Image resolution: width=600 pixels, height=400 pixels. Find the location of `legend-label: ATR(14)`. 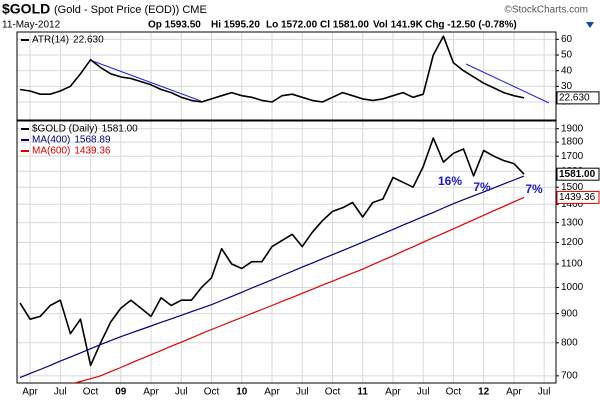

legend-label: ATR(14) is located at coordinates (50, 40).